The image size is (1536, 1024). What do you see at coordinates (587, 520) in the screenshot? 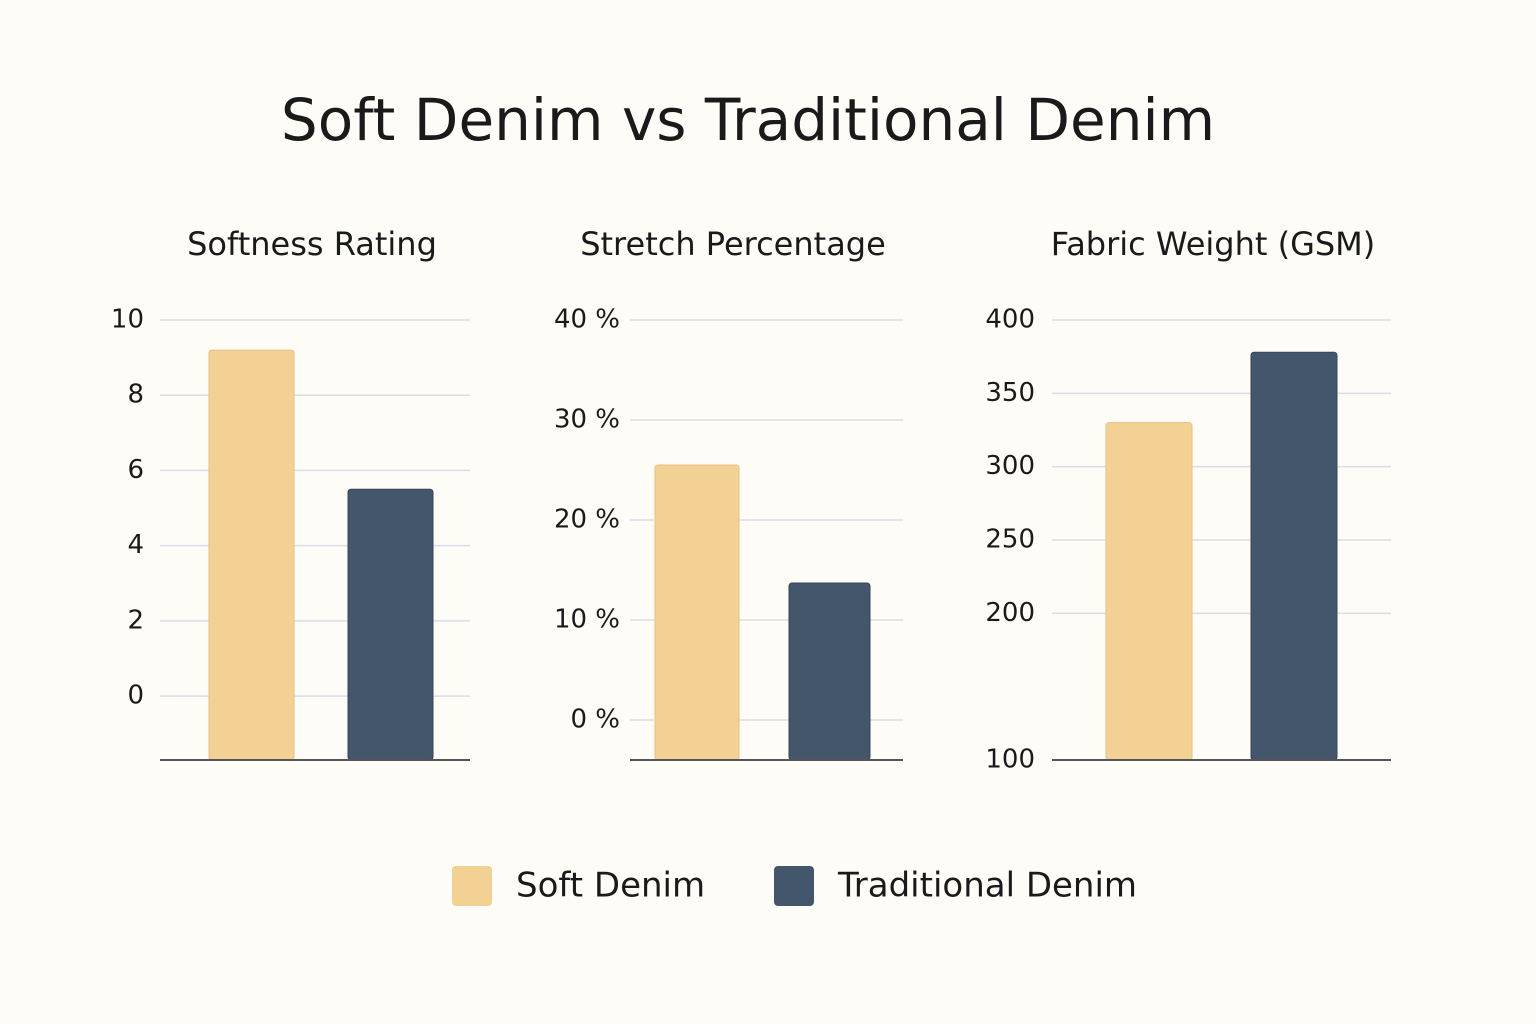
I see `y-tick-label: 20 %` at bounding box center [587, 520].